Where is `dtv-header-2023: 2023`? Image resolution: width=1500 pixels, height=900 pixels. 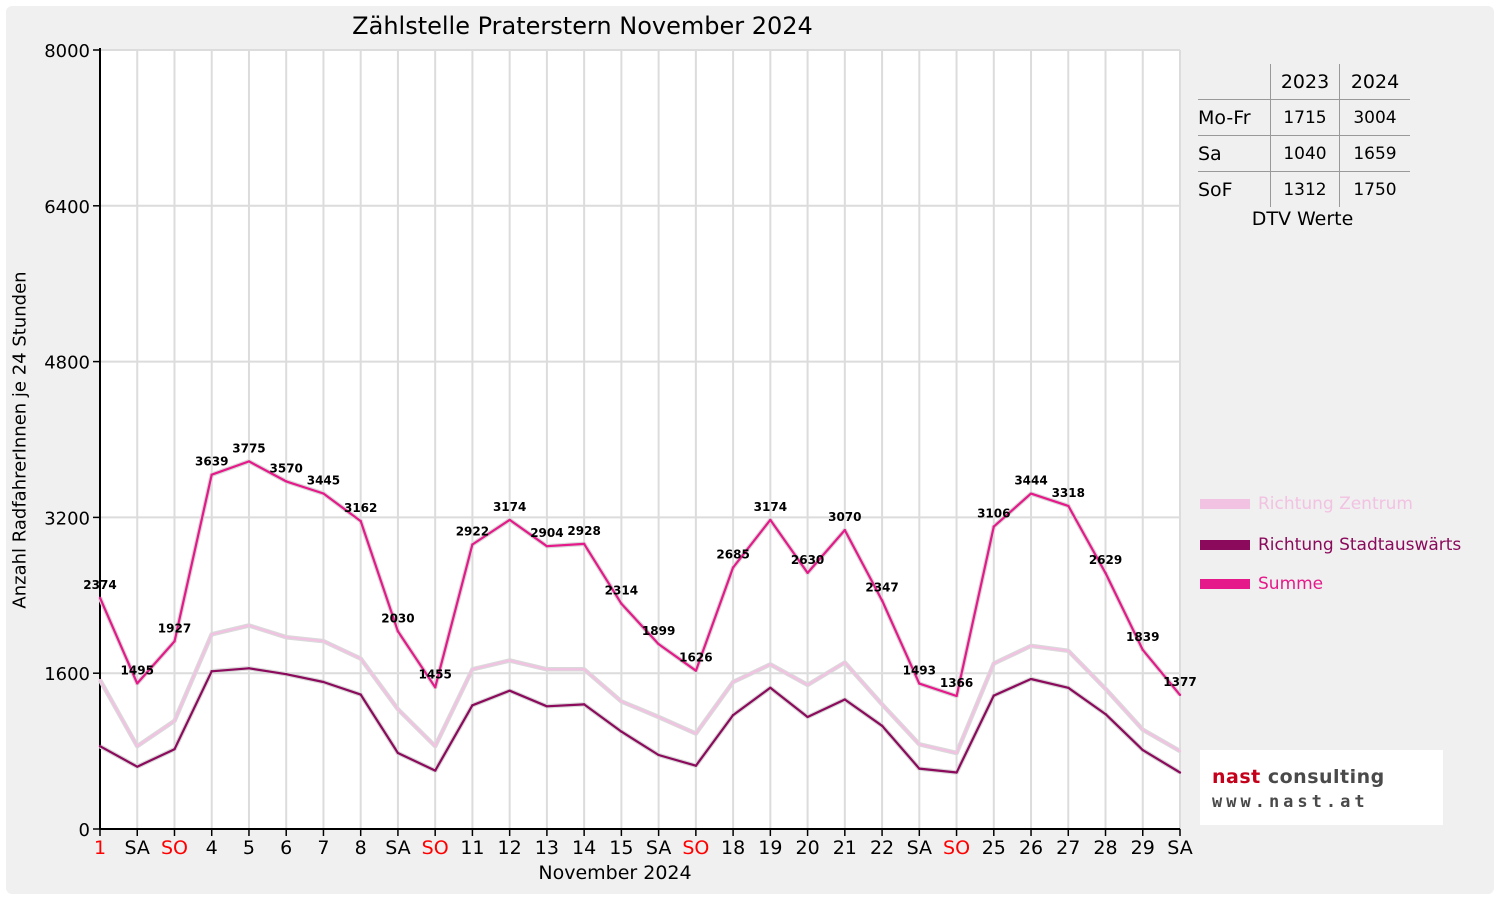 dtv-header-2023: 2023 is located at coordinates (1305, 82).